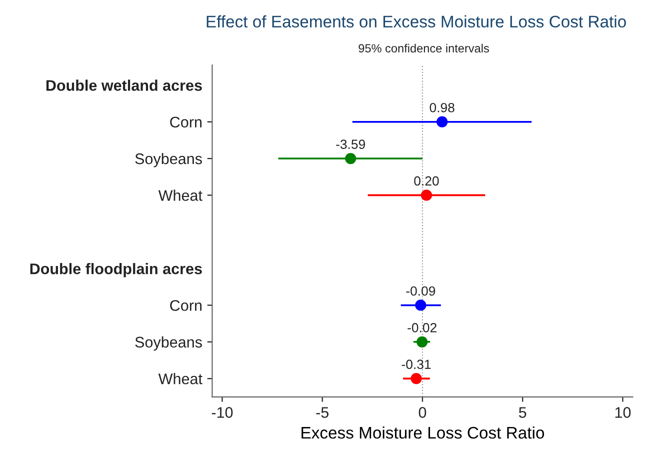 The image size is (645, 461). Describe the element at coordinates (350, 144) in the screenshot. I see `data-label: -3.59` at that location.